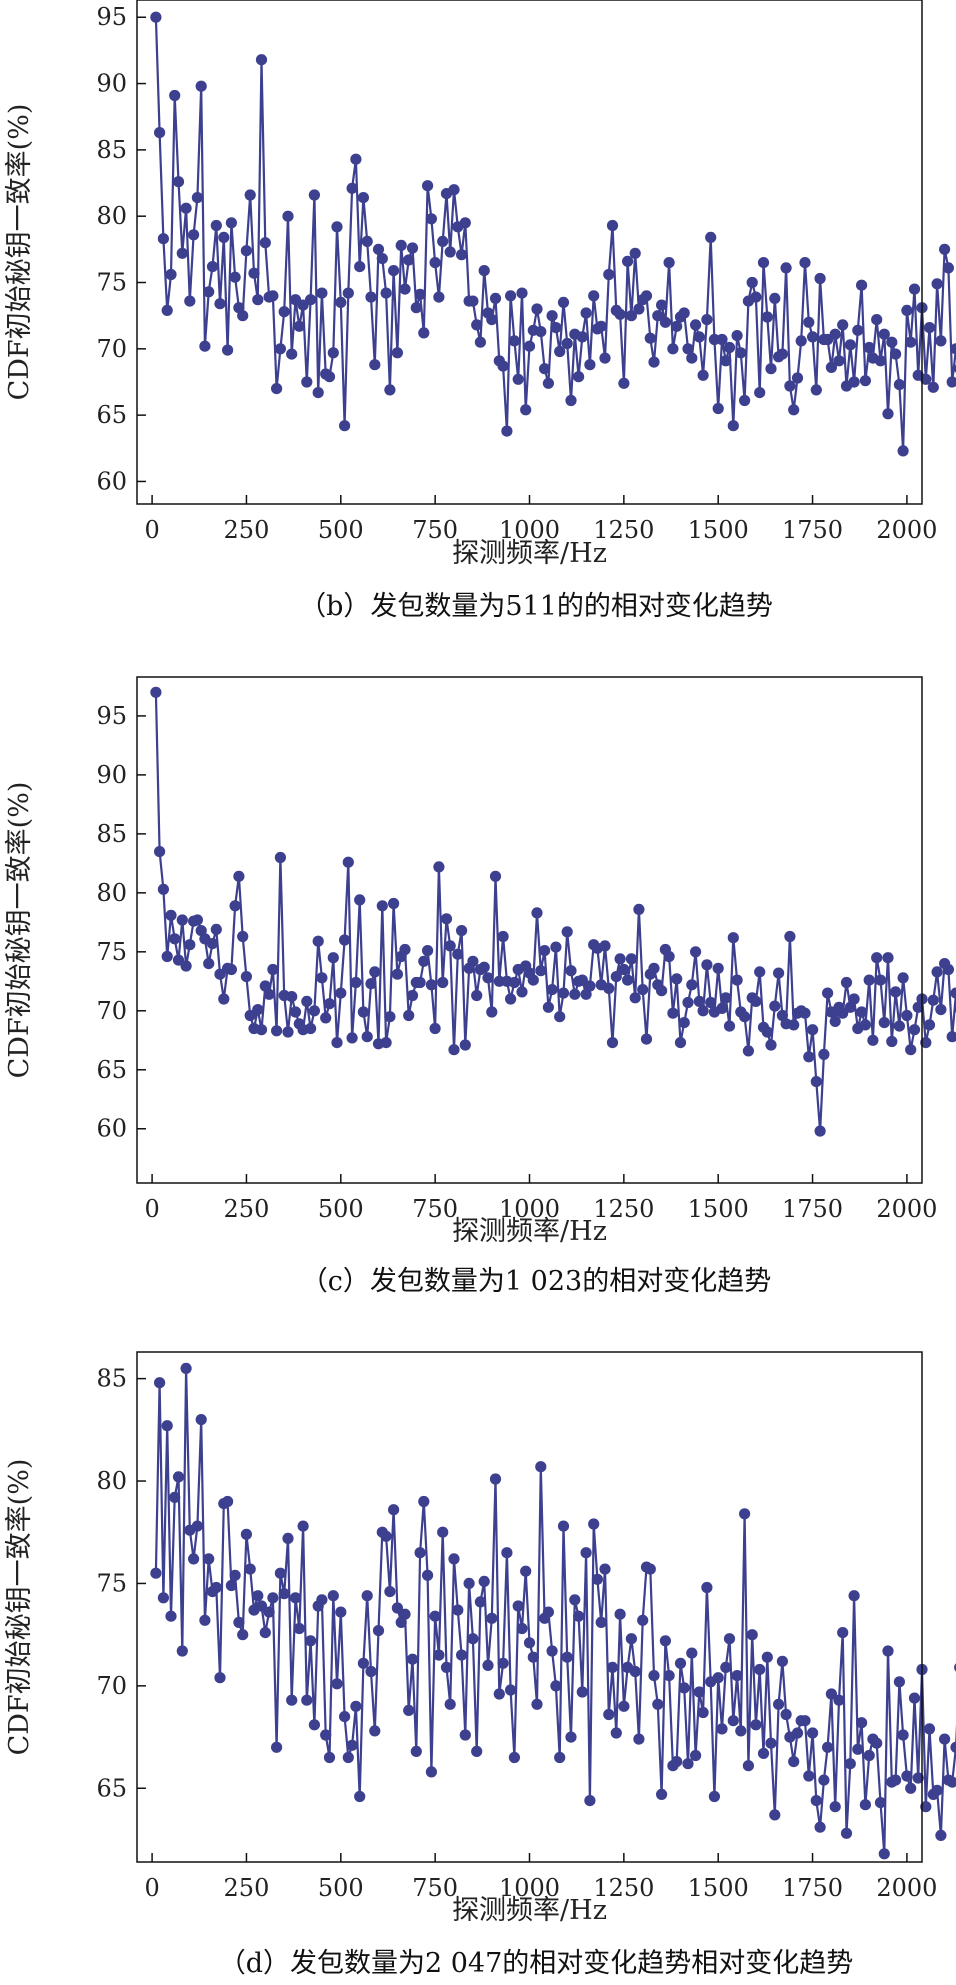 The width and height of the screenshot is (956, 1985). Describe the element at coordinates (341, 530) in the screenshot. I see `x-tick-label: 500` at that location.